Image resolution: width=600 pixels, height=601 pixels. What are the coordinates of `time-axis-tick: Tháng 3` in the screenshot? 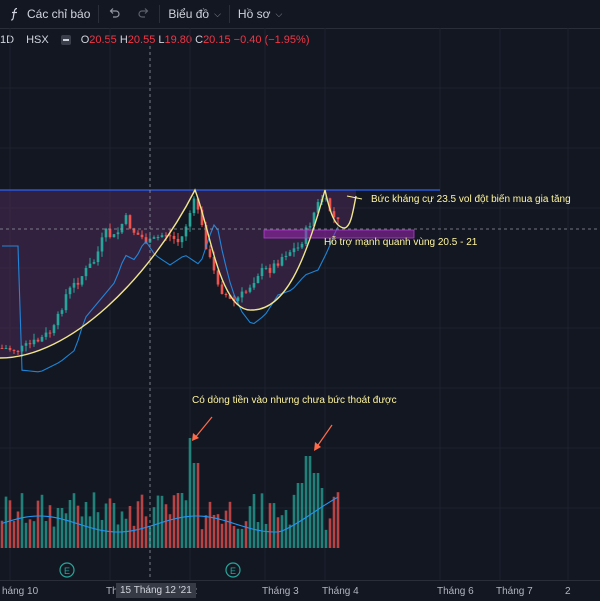 It's located at (280, 591).